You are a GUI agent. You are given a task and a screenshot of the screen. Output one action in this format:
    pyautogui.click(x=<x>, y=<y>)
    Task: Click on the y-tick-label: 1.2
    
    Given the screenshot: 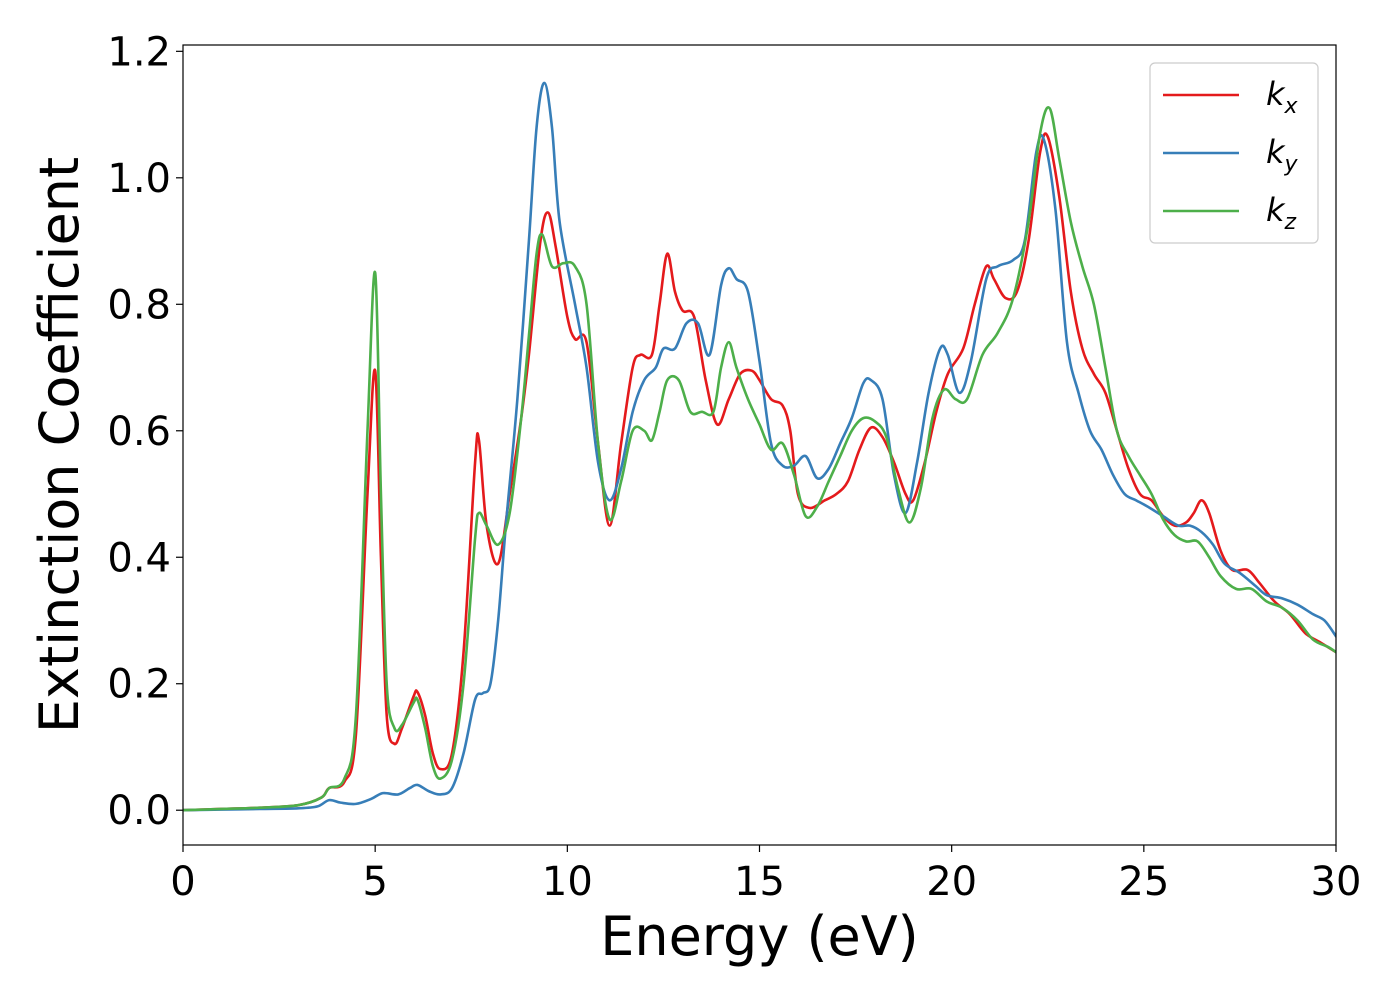 What is the action you would take?
    pyautogui.click(x=139, y=52)
    